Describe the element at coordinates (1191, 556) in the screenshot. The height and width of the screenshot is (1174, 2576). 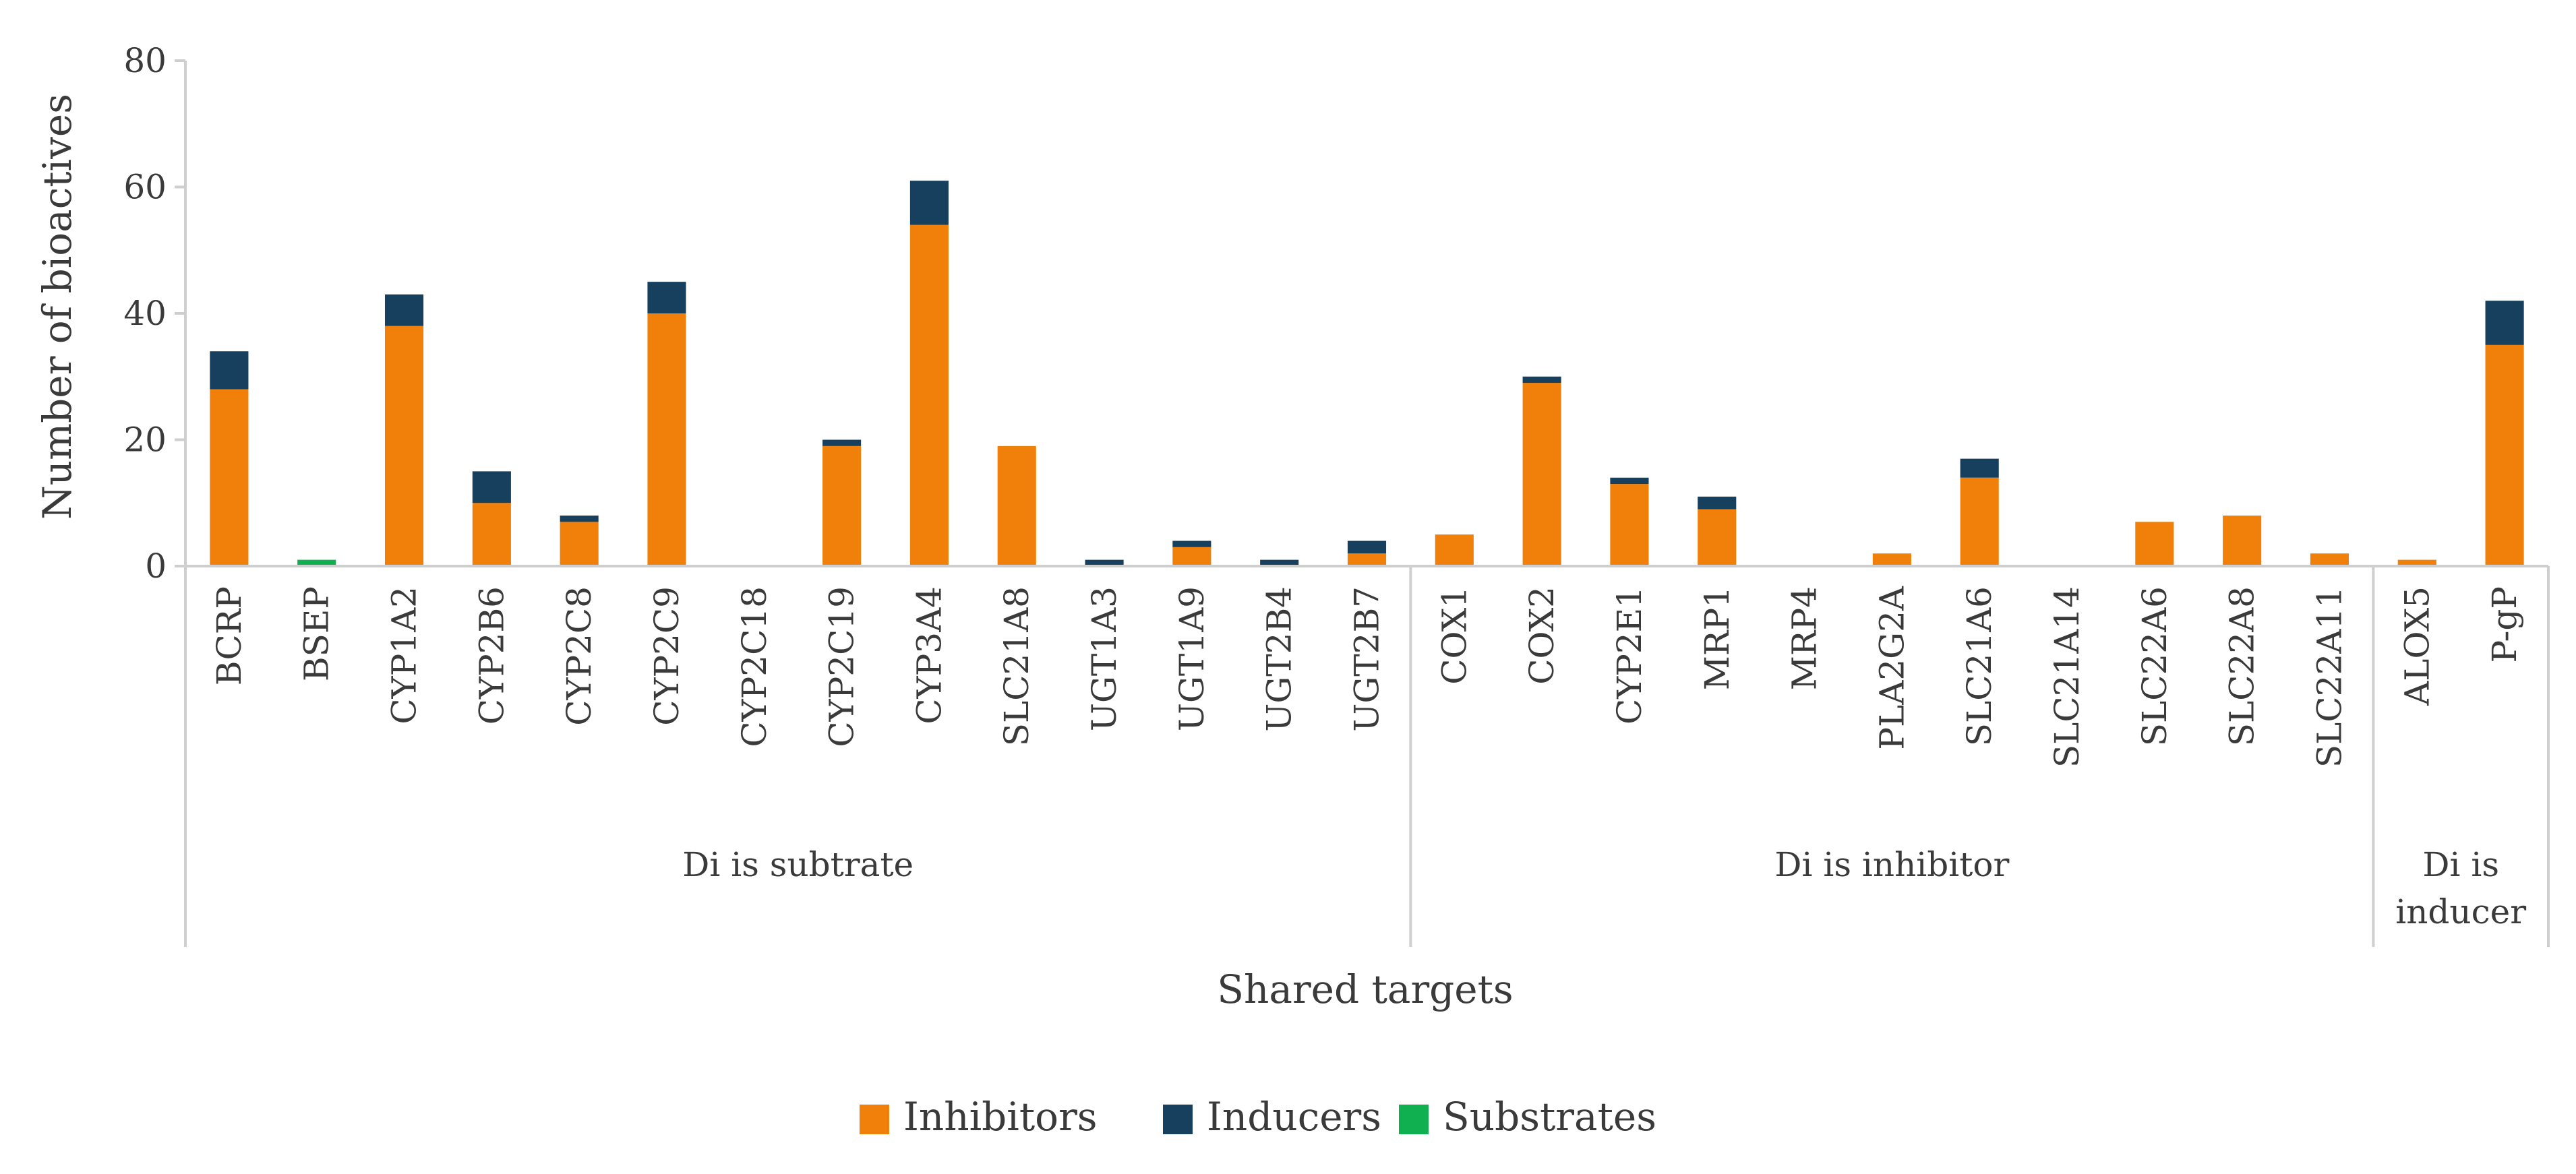
I see `bar-inhibitors-ugt1a9` at that location.